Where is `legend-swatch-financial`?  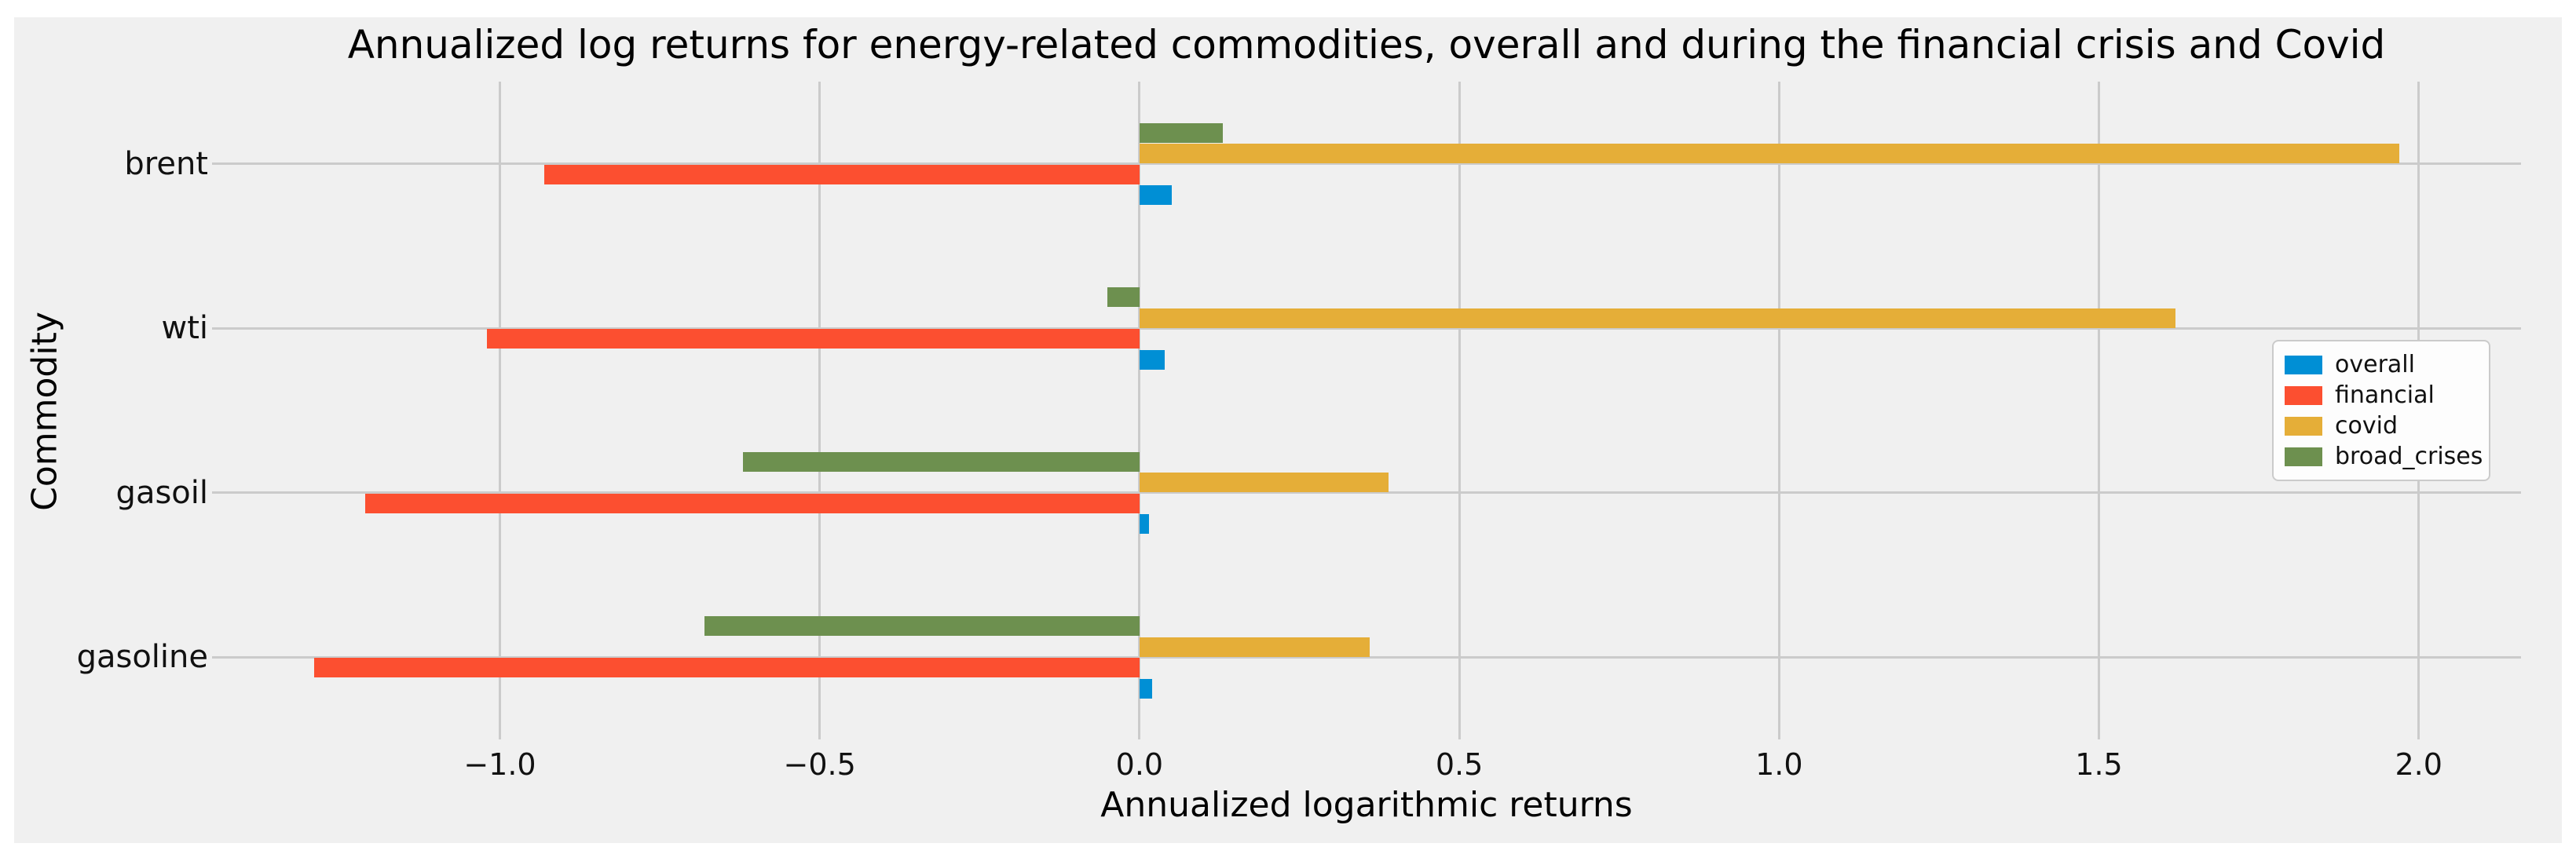 legend-swatch-financial is located at coordinates (2304, 395).